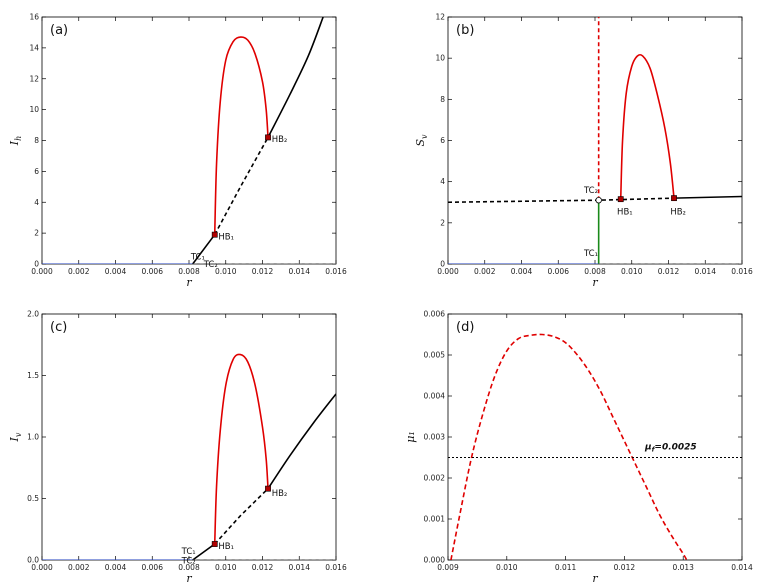  What do you see at coordinates (598, 200) in the screenshot?
I see `transcritical-marker` at bounding box center [598, 200].